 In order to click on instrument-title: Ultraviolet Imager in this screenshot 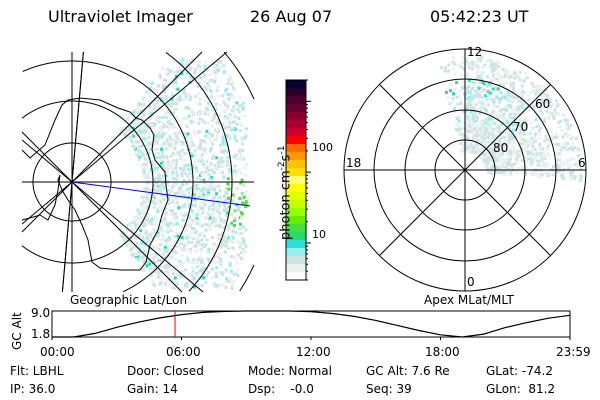, I will do `click(120, 16)`.